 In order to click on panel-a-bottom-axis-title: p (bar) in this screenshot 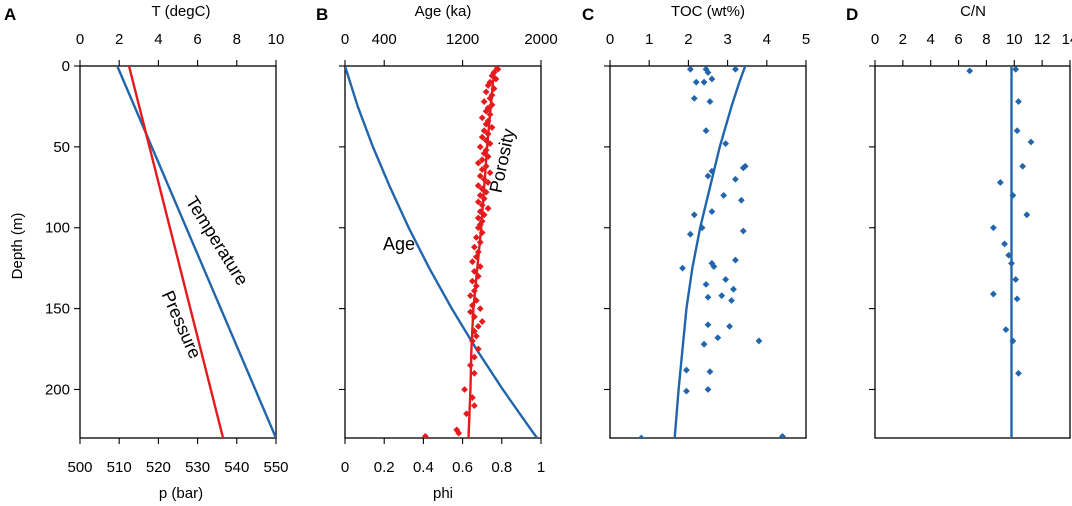, I will do `click(181, 493)`.